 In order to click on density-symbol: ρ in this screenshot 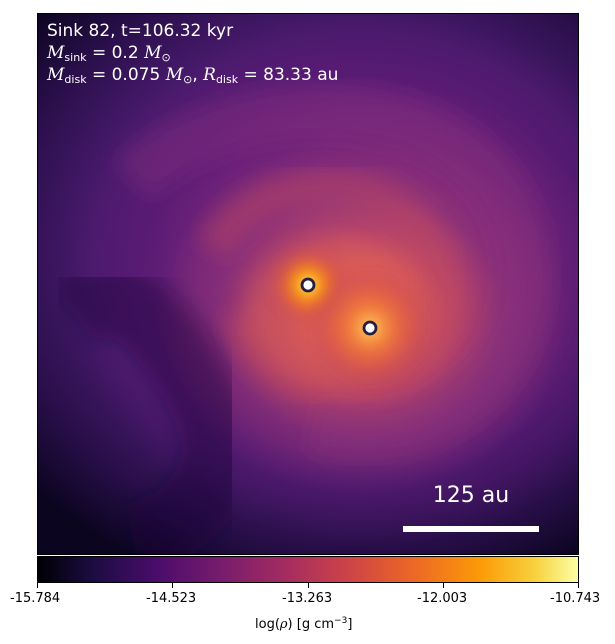, I will do `click(283, 624)`.